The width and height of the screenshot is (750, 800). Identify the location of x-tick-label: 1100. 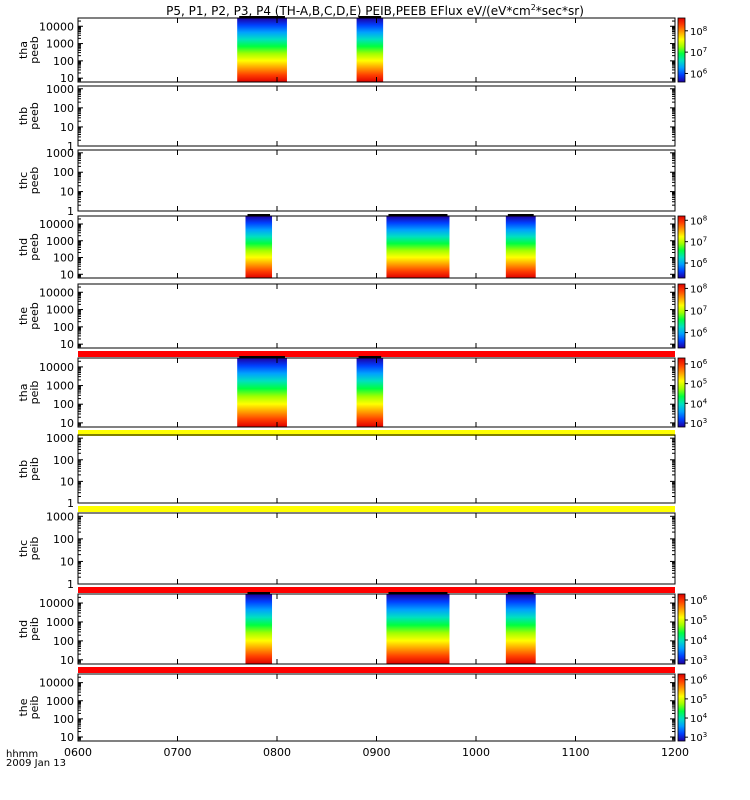
(576, 752).